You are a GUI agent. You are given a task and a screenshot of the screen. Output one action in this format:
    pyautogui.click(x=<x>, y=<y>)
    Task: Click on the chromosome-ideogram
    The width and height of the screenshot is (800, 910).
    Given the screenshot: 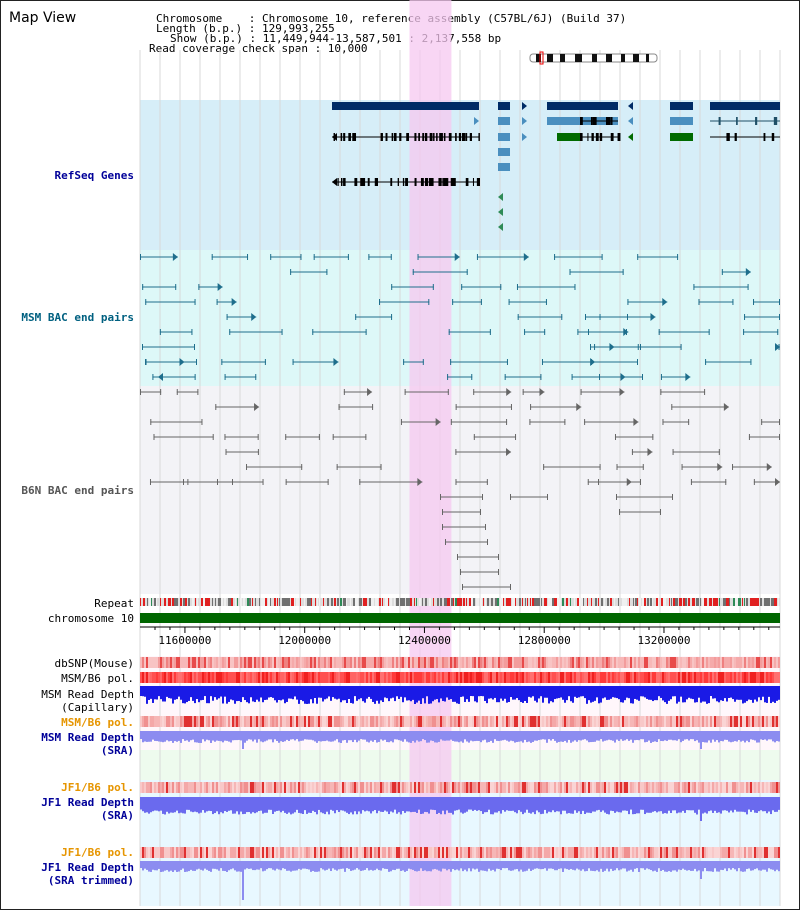 What is the action you would take?
    pyautogui.click(x=593, y=58)
    